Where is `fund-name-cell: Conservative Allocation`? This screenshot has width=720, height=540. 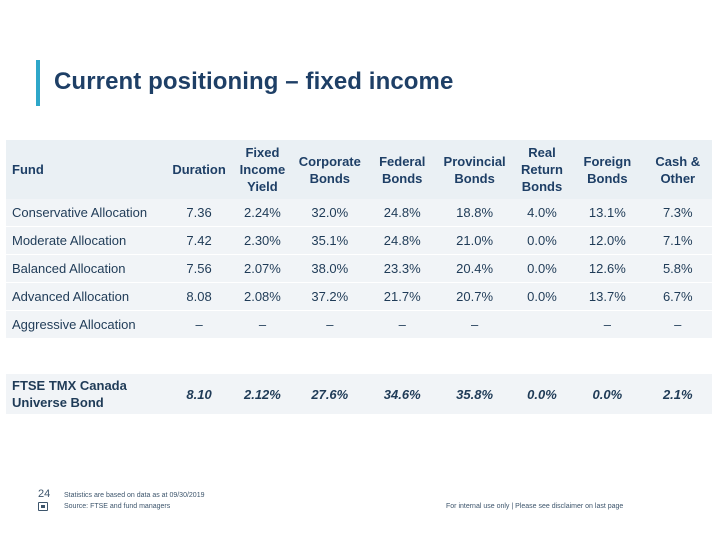 fund-name-cell: Conservative Allocation is located at coordinates (85, 213).